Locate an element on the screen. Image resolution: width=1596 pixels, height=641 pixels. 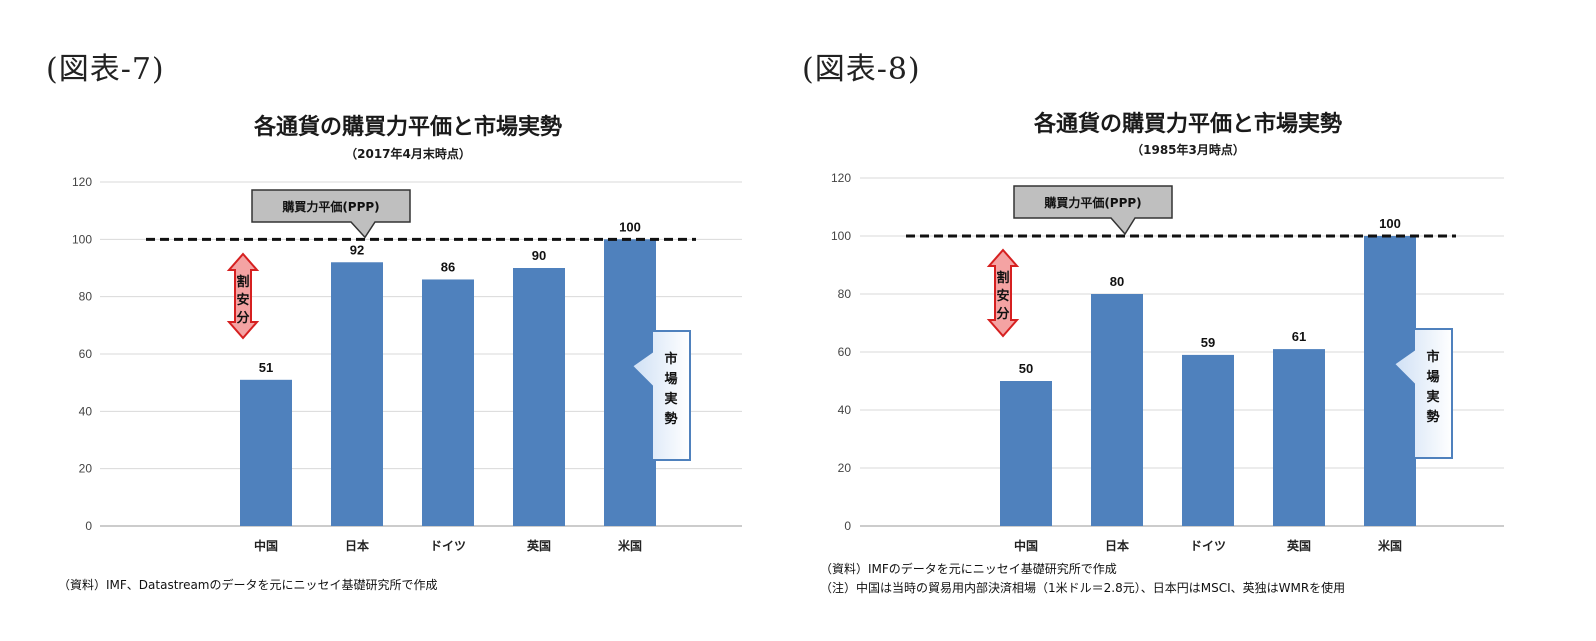
chart-subtitle: （2017年4月末時点） is located at coordinates (408, 153).